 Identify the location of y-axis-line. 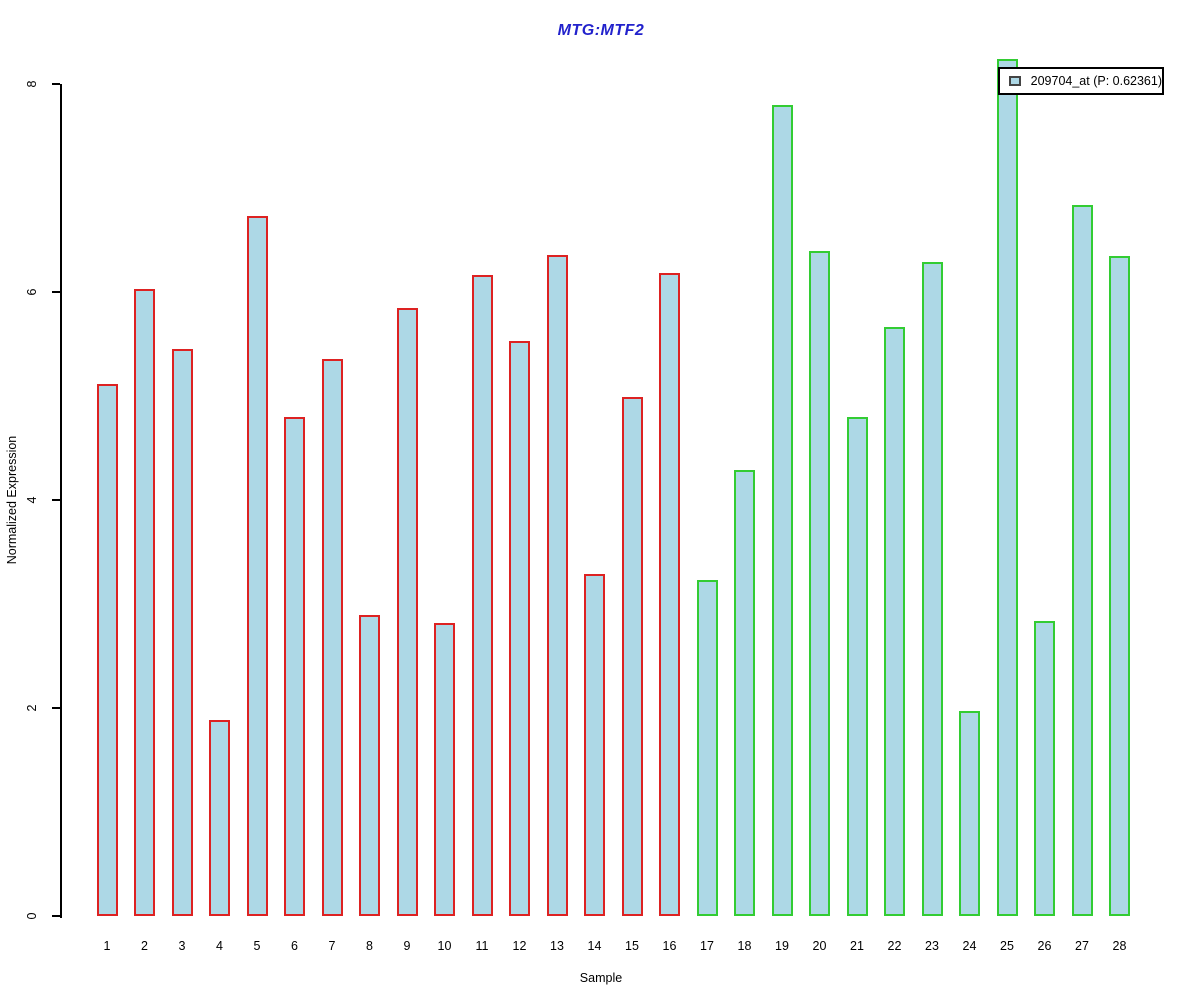
(61, 501).